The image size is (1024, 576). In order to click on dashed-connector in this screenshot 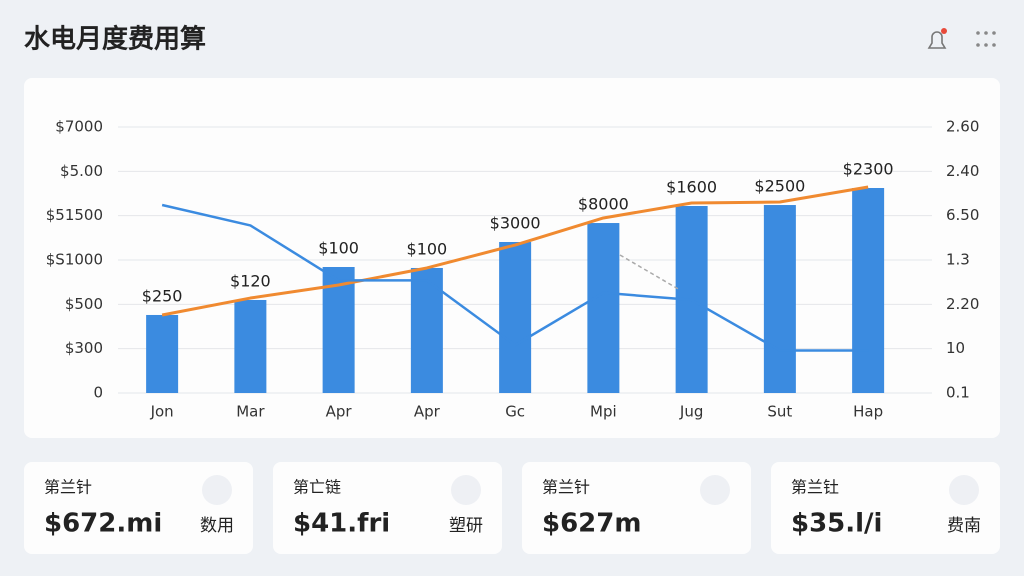, I will do `click(650, 272)`.